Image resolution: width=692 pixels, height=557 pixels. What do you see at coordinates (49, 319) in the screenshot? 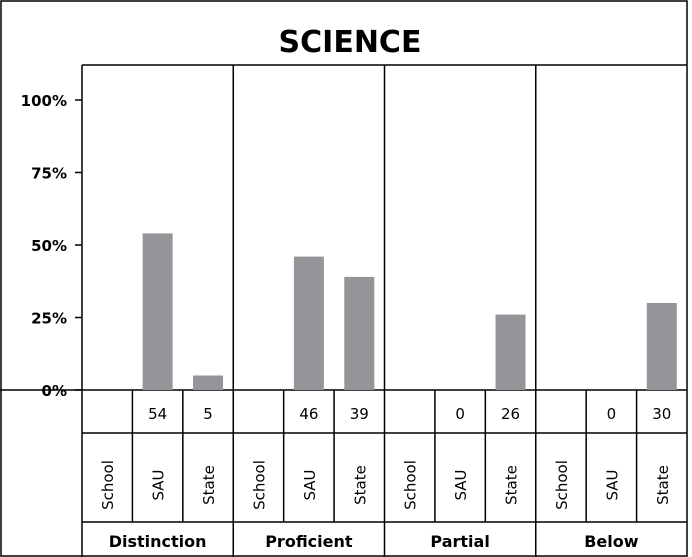
I see `y-tick-label: 25%` at bounding box center [49, 319].